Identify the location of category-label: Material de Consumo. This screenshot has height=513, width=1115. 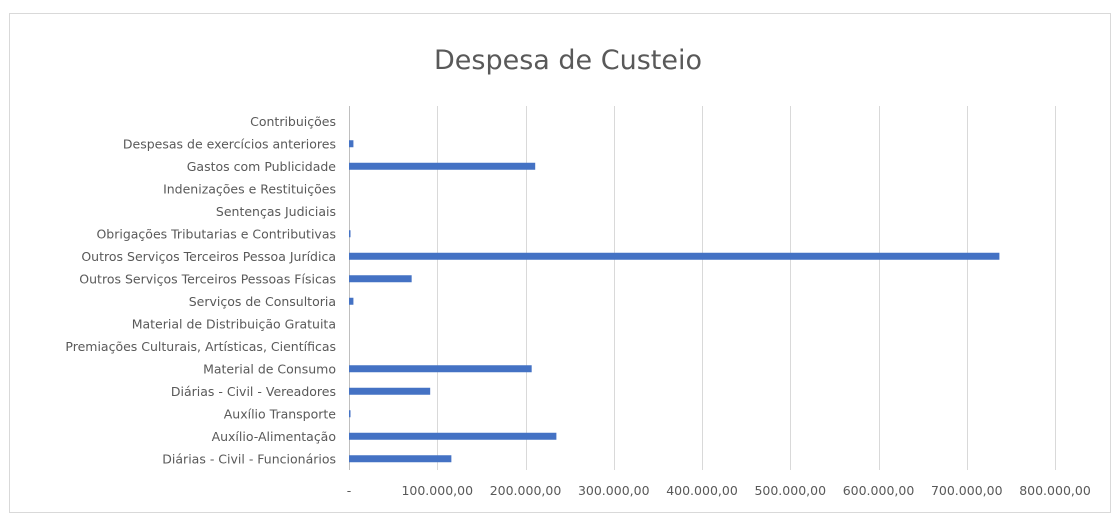
(269, 368).